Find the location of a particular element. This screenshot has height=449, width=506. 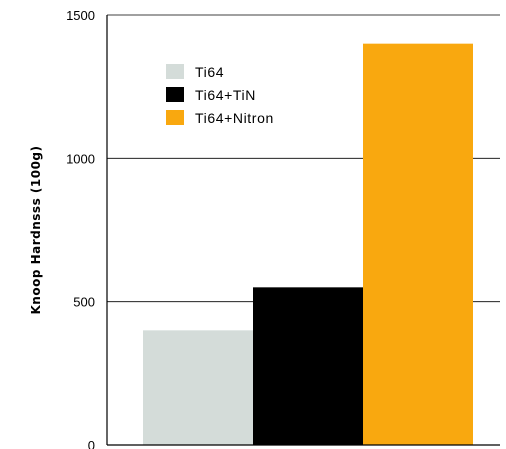

y-tick-label: 0 is located at coordinates (91, 443).